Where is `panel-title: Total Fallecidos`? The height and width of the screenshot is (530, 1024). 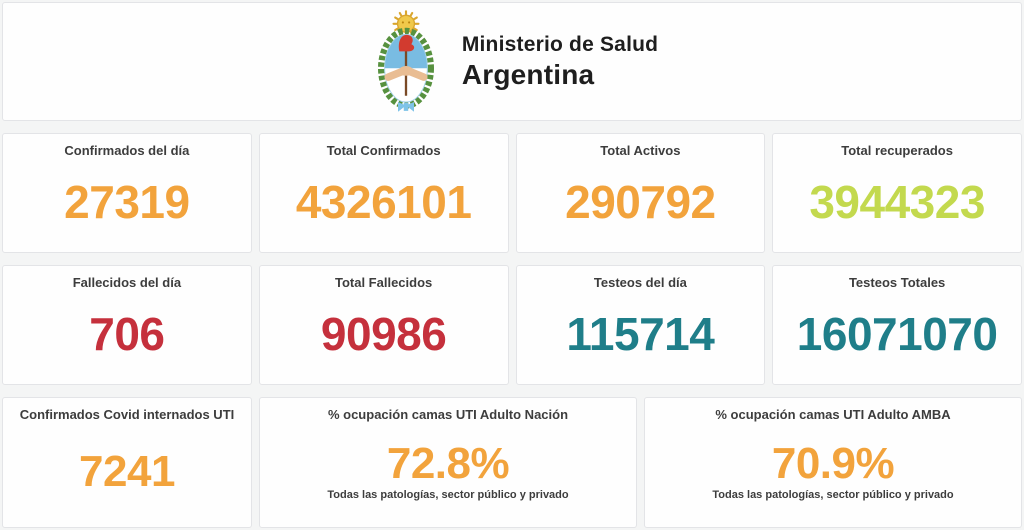
panel-title: Total Fallecidos is located at coordinates (383, 282).